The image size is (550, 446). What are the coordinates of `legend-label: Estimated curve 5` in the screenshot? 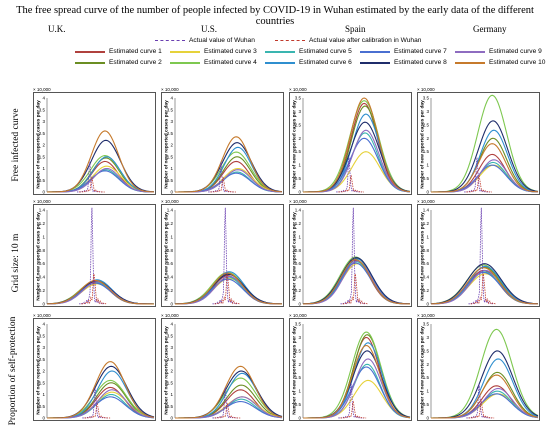 It's located at (325, 51).